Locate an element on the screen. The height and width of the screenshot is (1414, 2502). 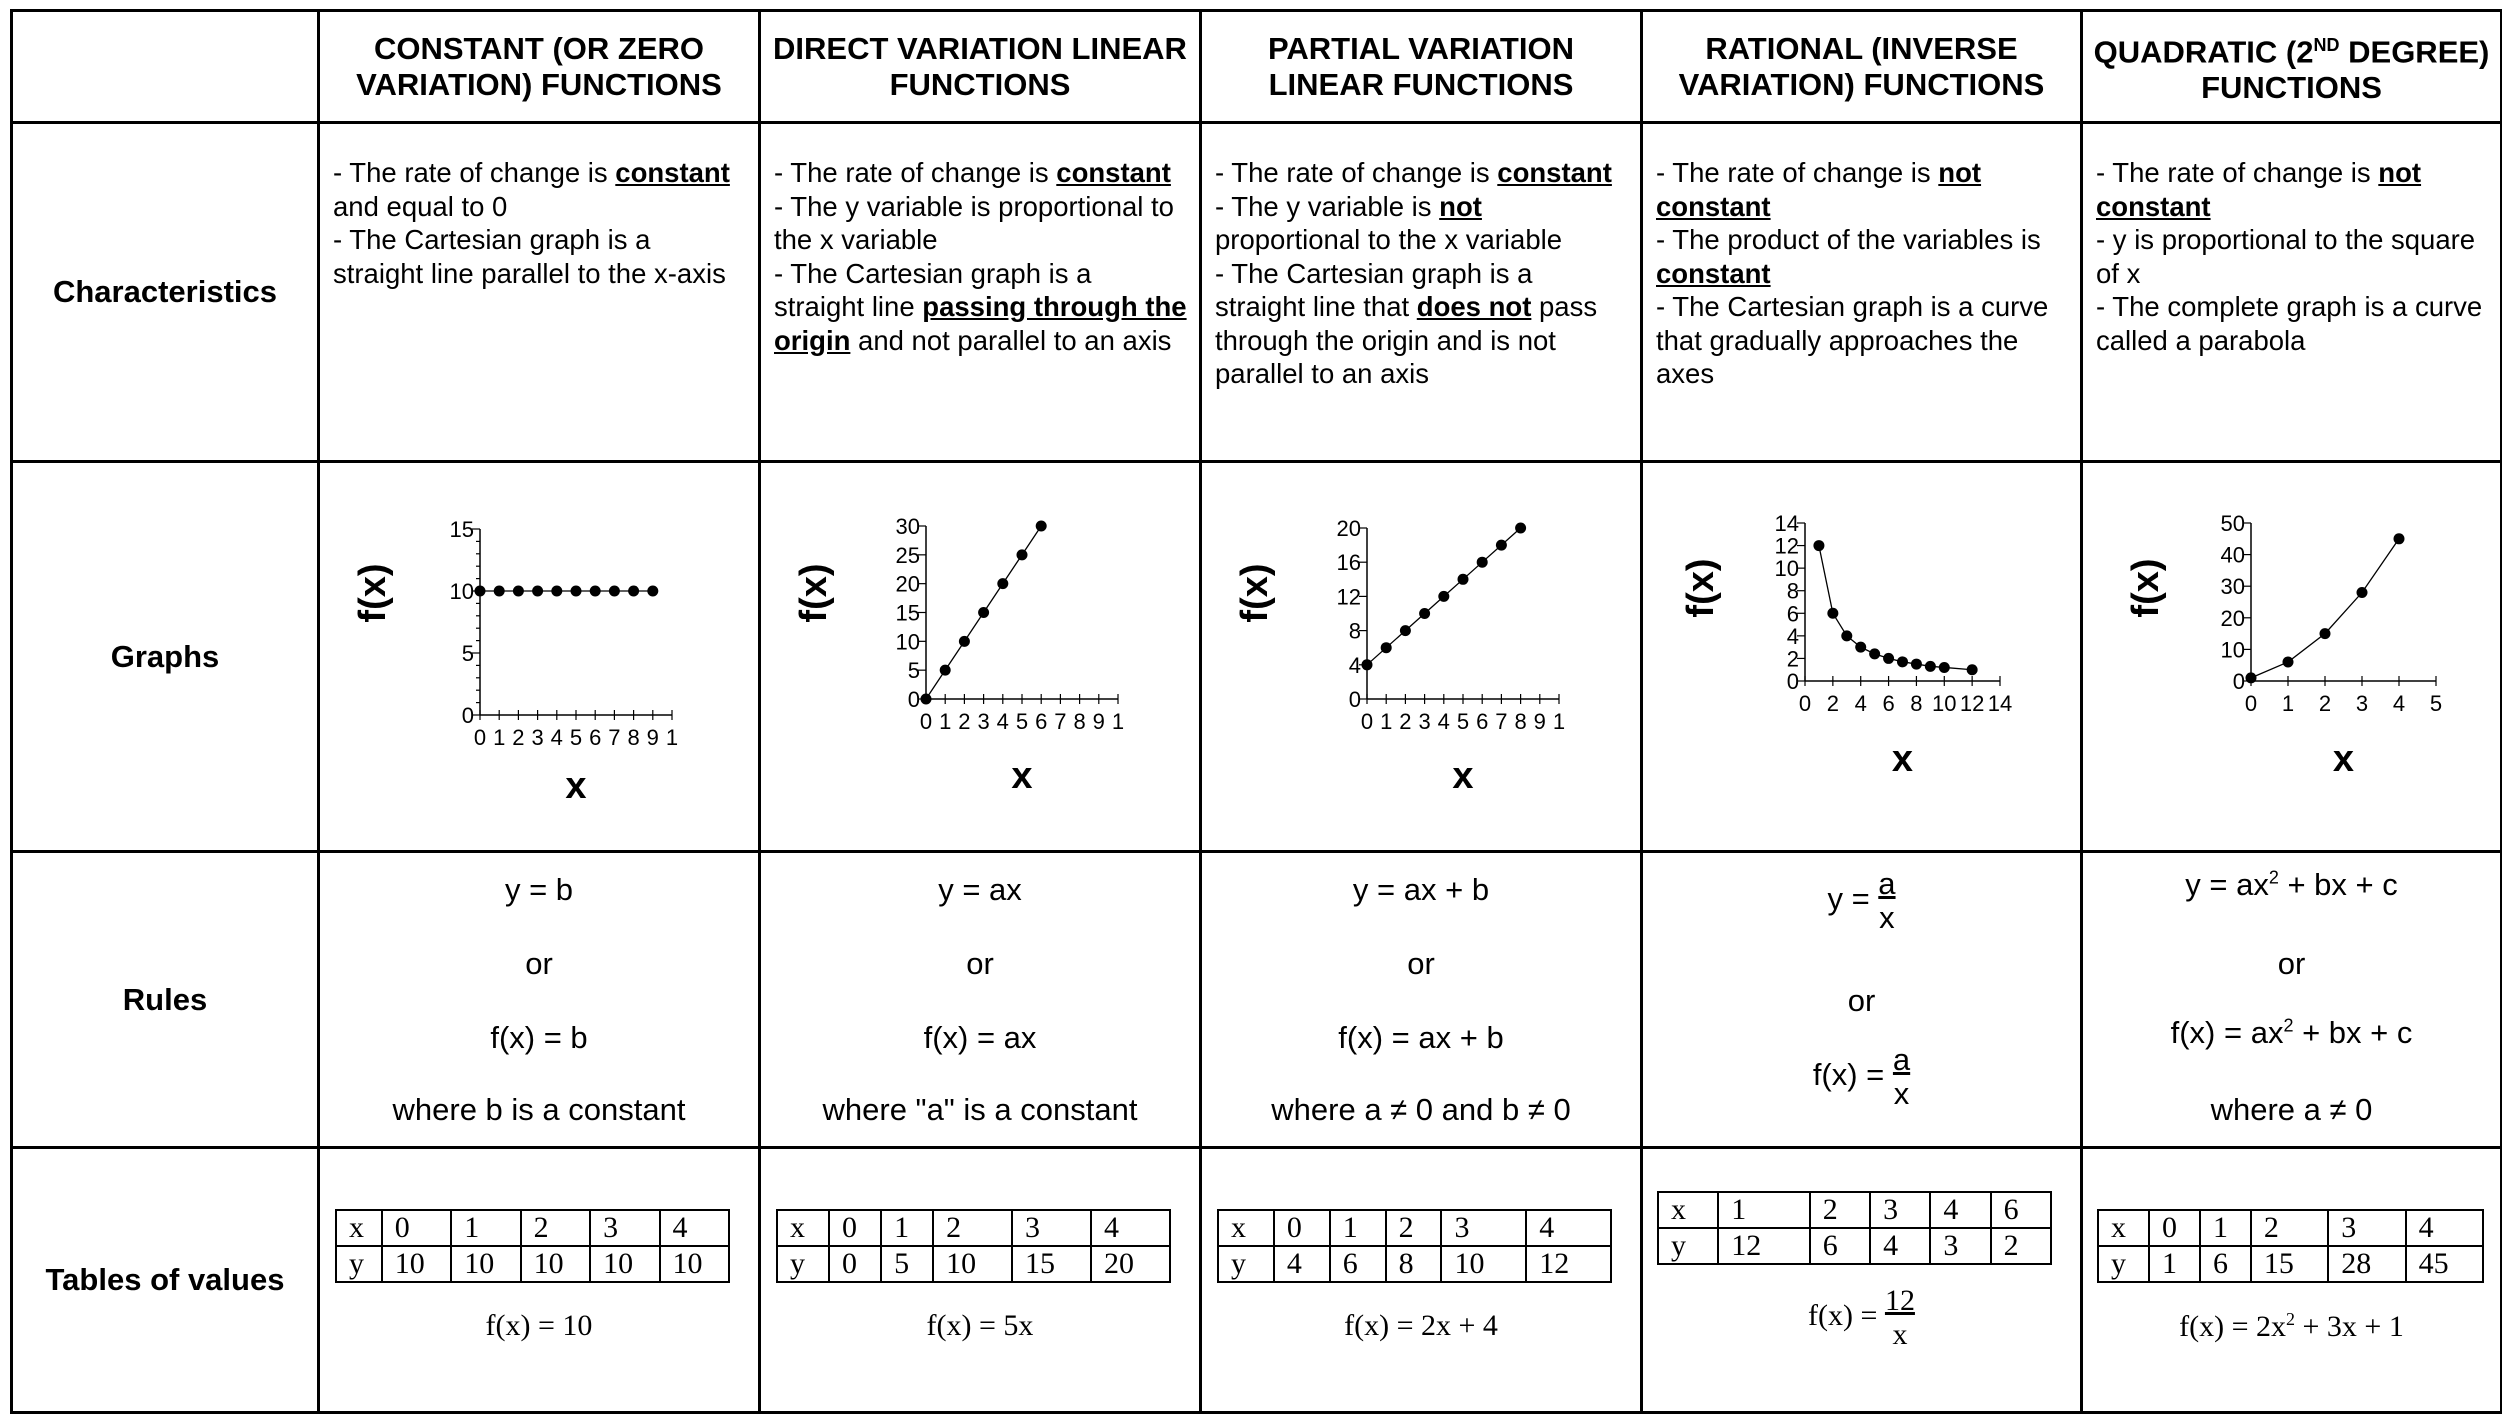
rule-note: where "a" is a constant is located at coordinates (980, 1109).